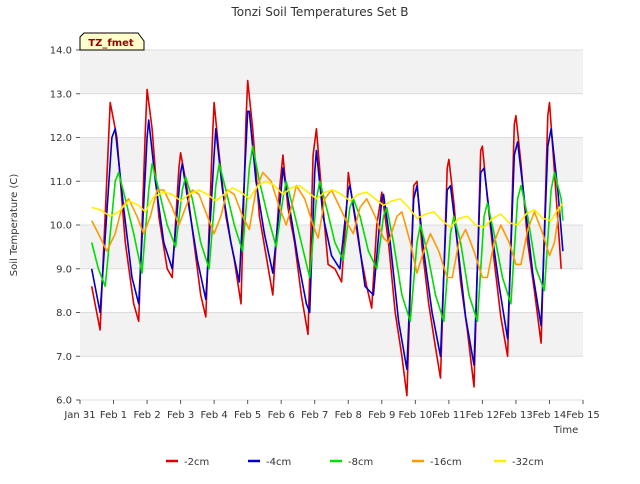 This screenshot has width=640, height=484. I want to click on annotation-label: TZ_fmet, so click(111, 43).